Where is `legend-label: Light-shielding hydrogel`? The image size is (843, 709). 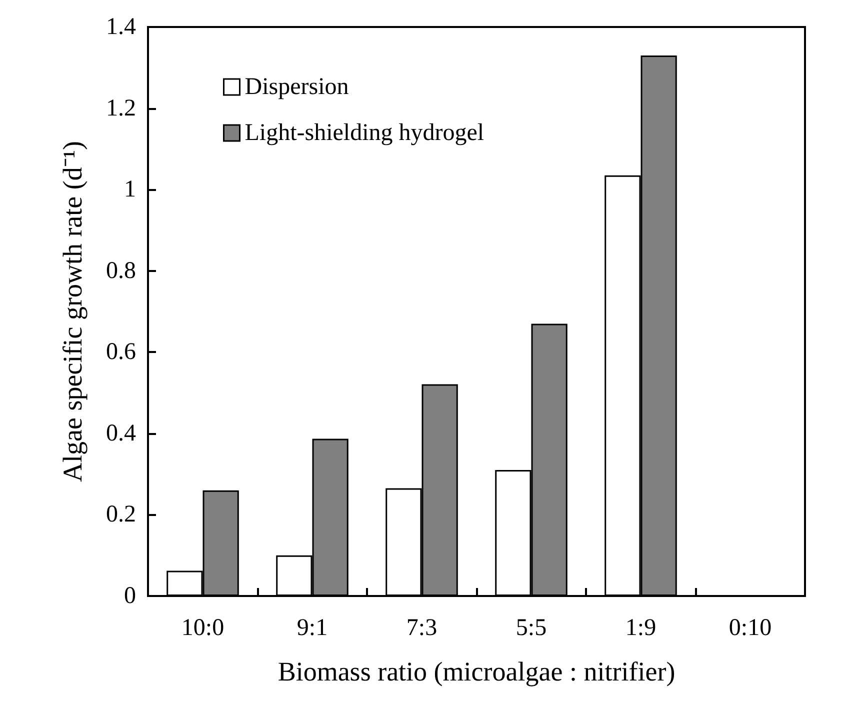 legend-label: Light-shielding hydrogel is located at coordinates (364, 133).